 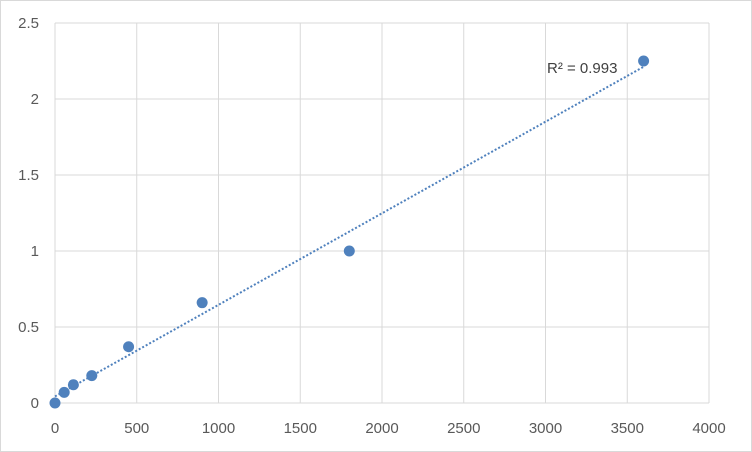 I want to click on x-axis-tick-labels: 0 500 1000 1500 2000 2500 3000 3500 4000, so click(x=388, y=428).